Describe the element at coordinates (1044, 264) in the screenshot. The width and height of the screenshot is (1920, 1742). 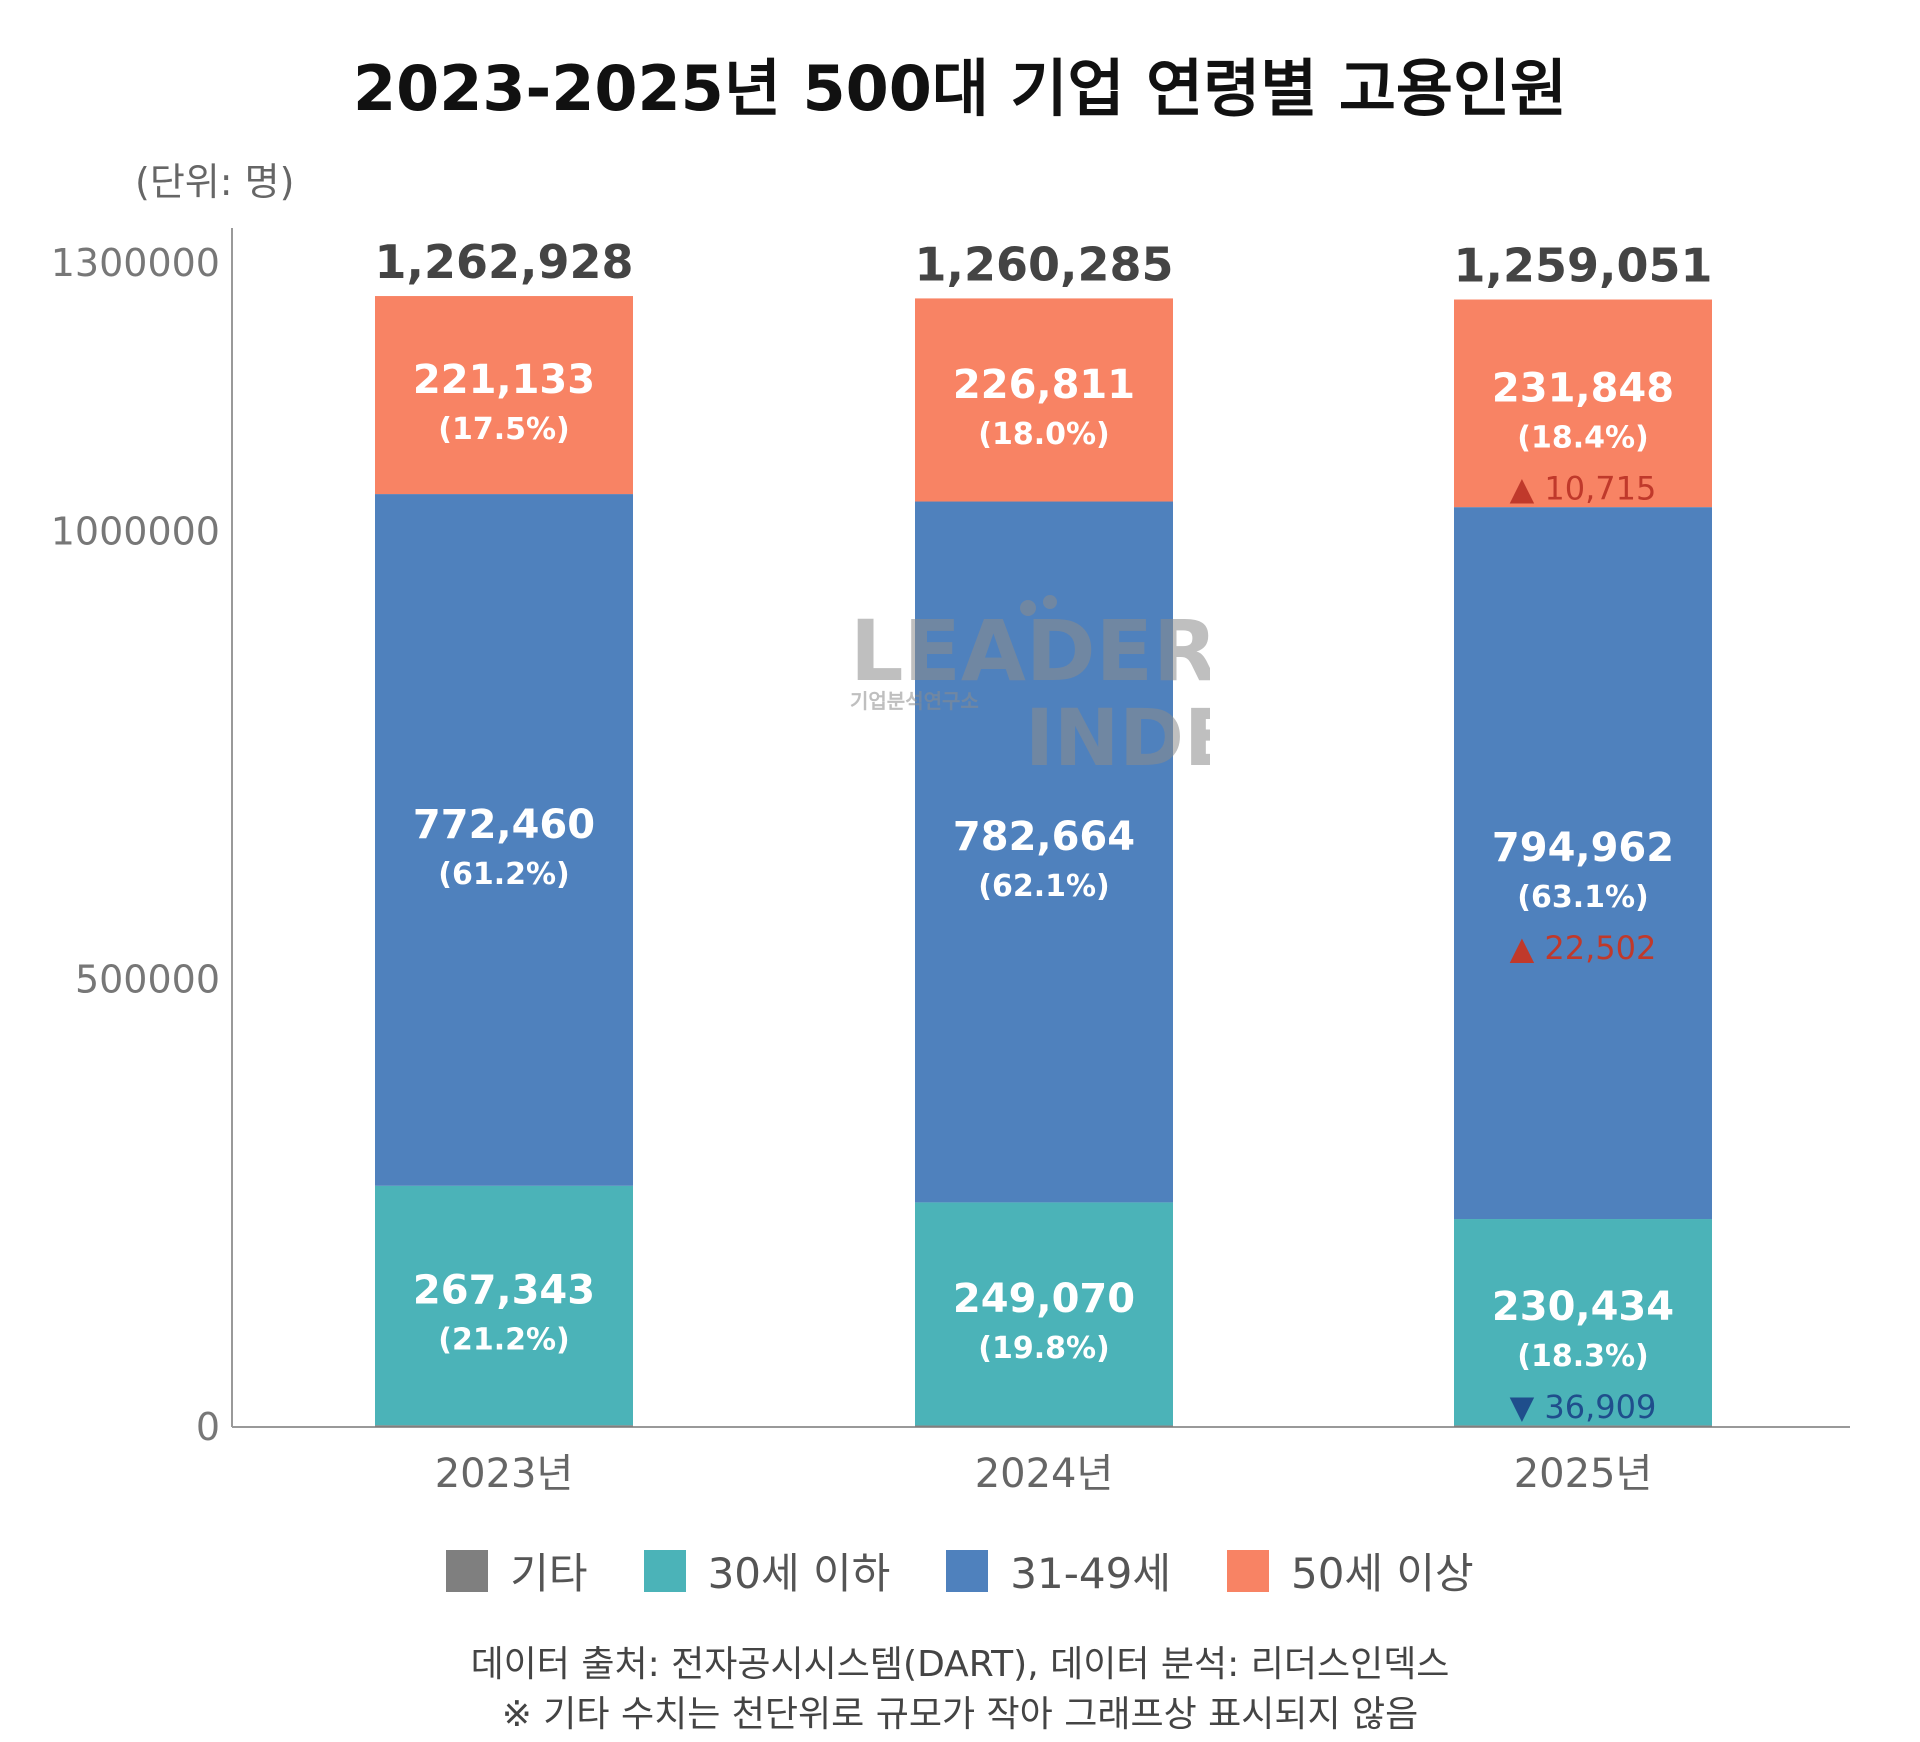
I see `total-label: 1,260,285` at that location.